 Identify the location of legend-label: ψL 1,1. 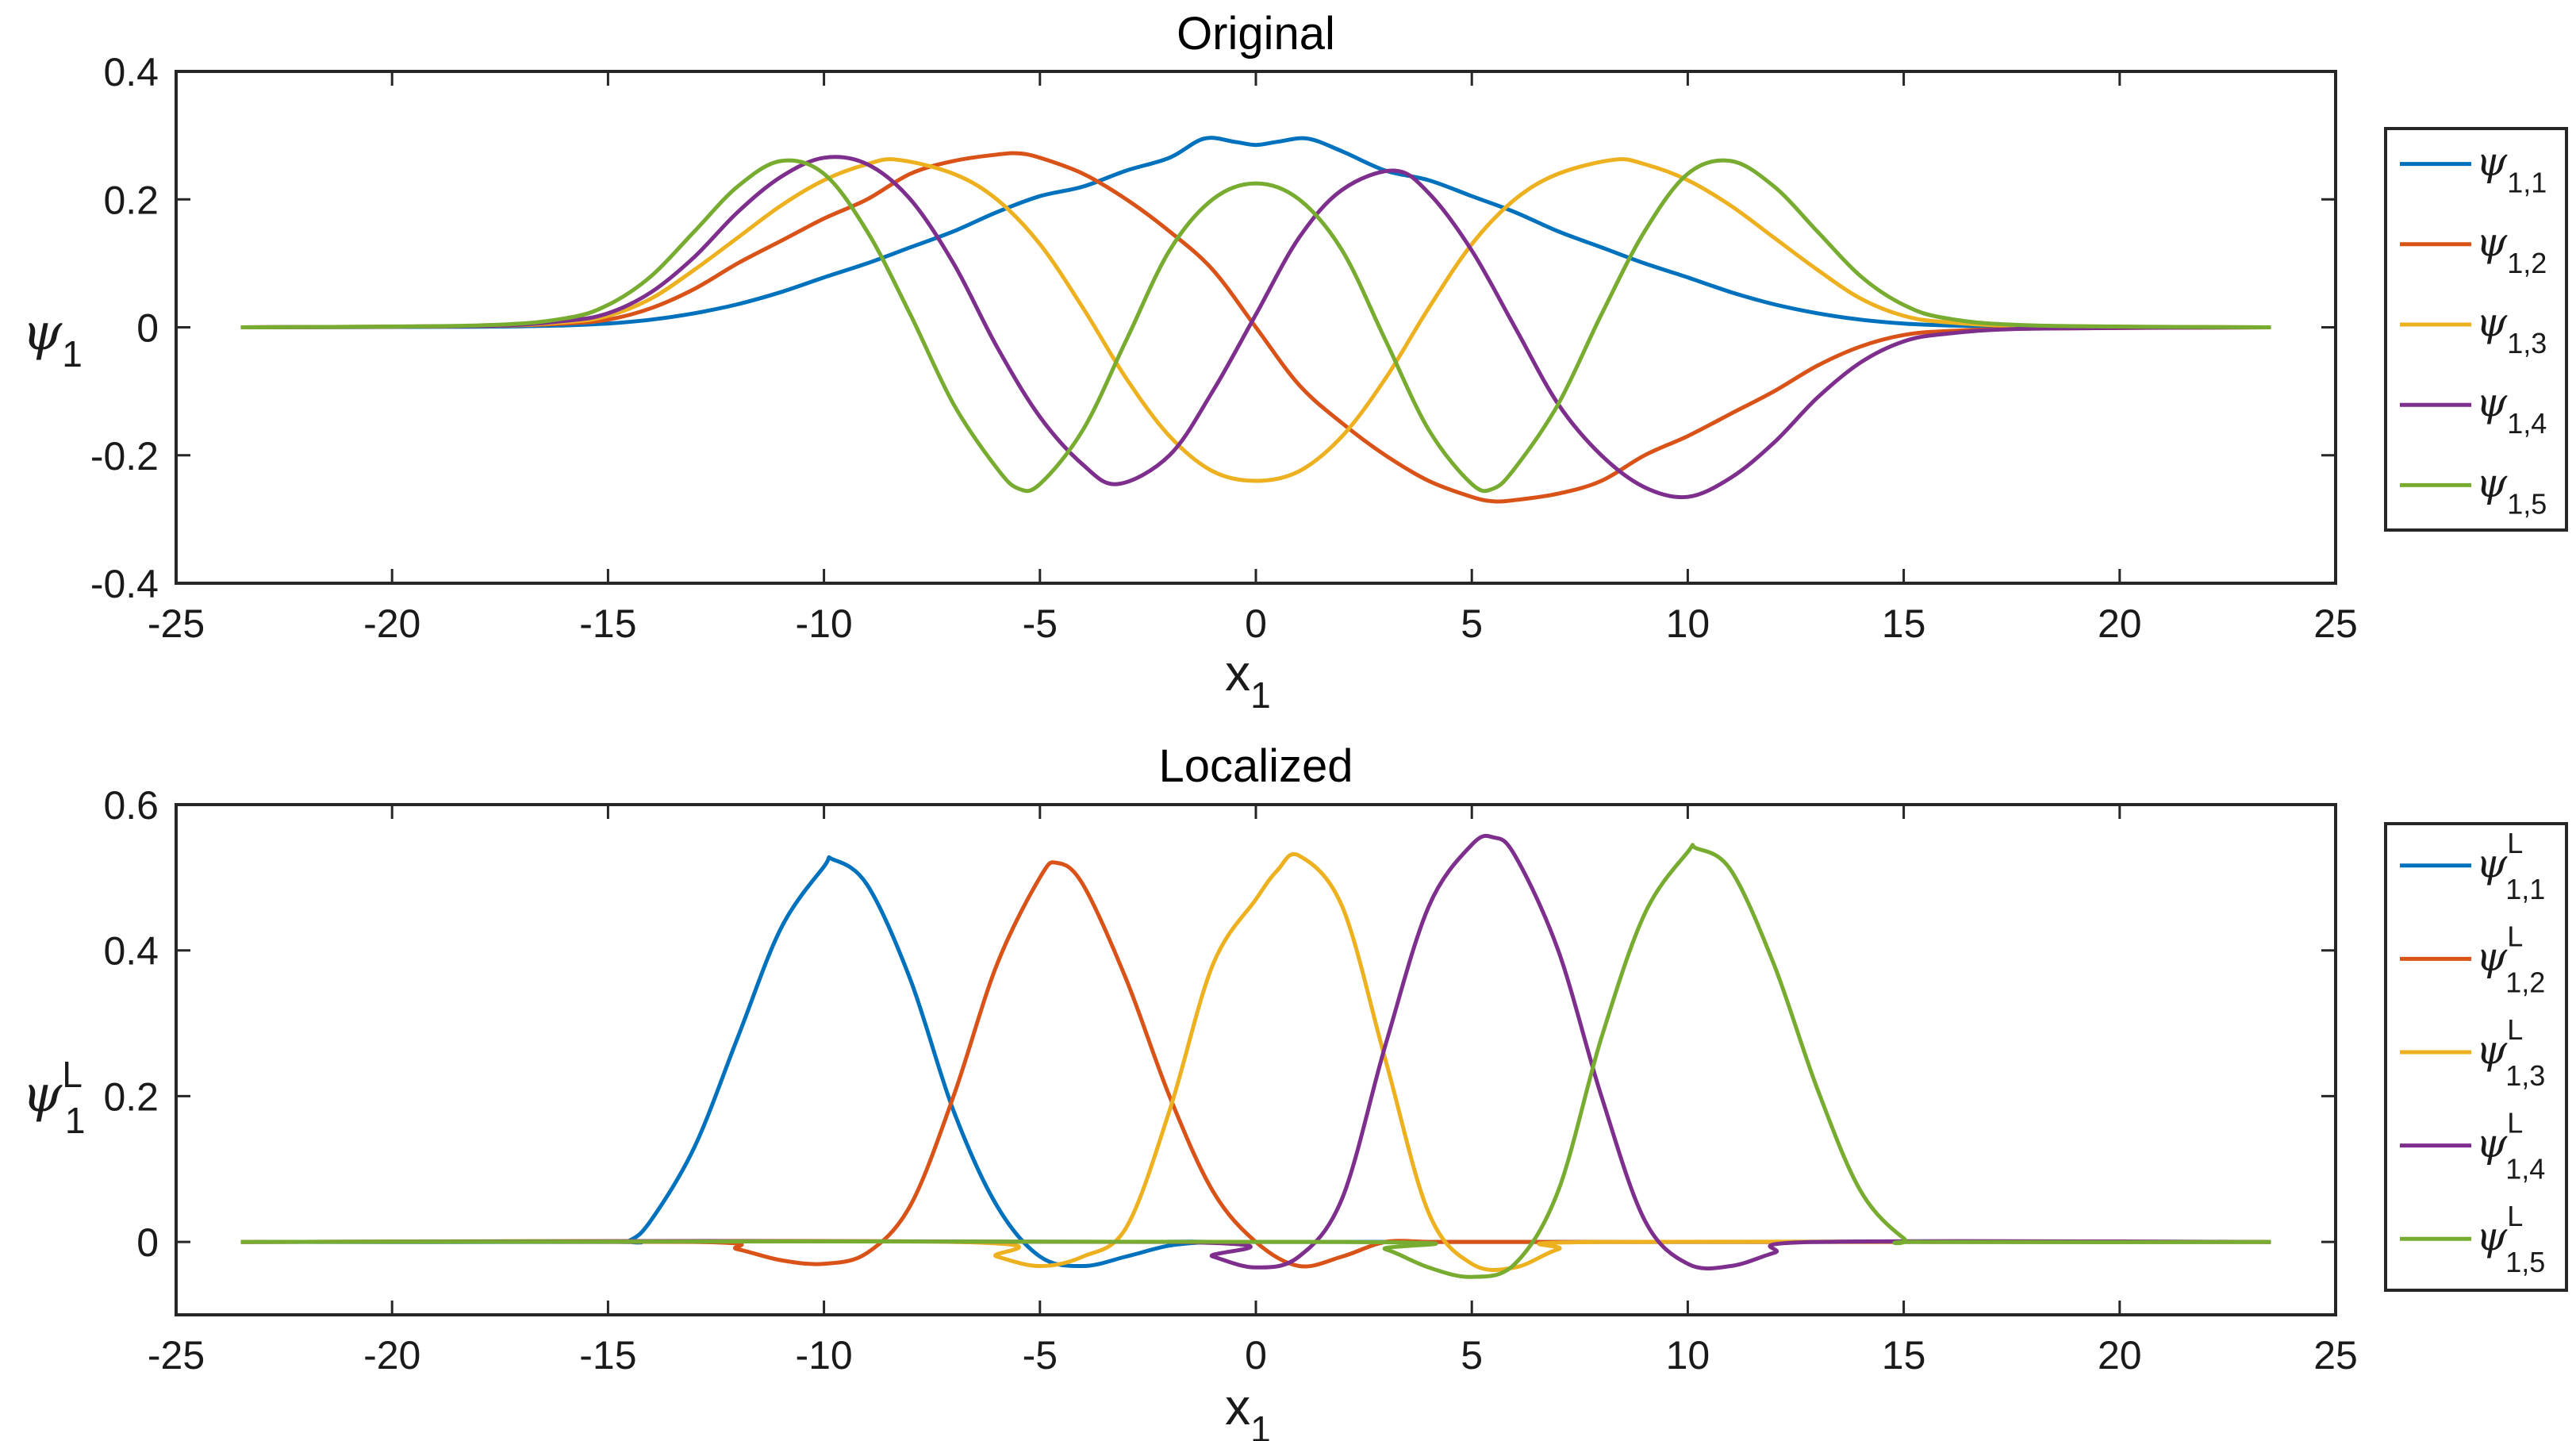
(2510, 866).